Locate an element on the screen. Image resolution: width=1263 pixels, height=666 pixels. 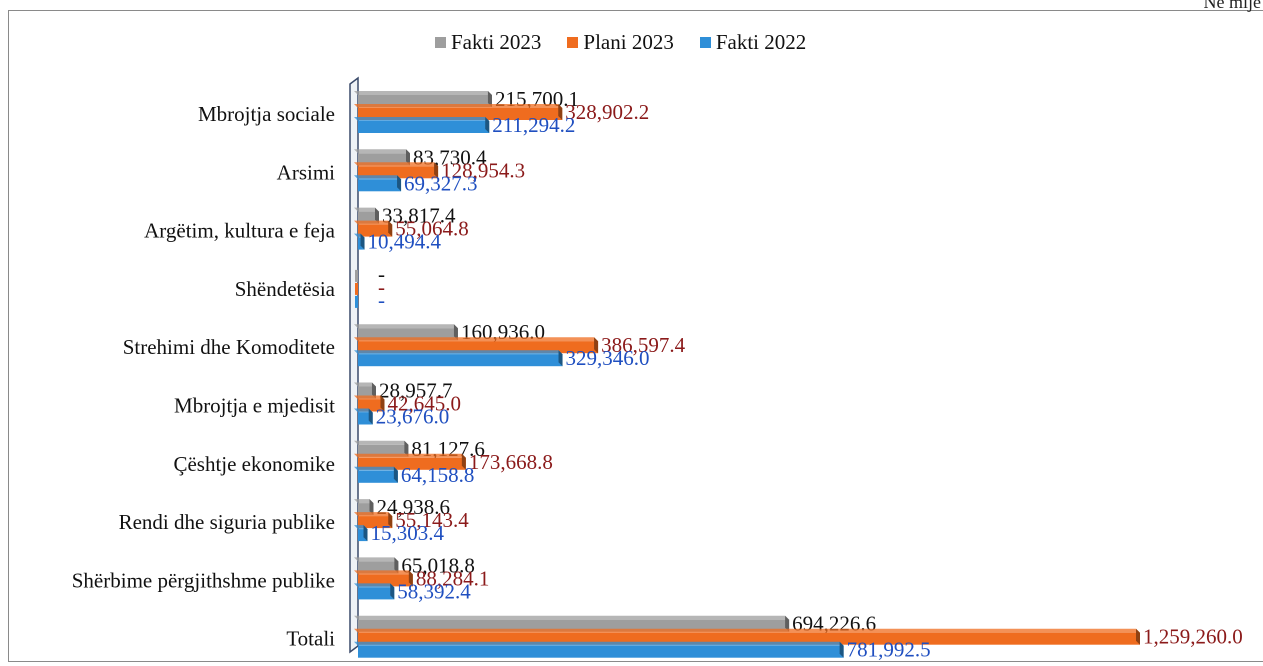
data-label-fakti-2022-5: 23,676.0 is located at coordinates (413, 417).